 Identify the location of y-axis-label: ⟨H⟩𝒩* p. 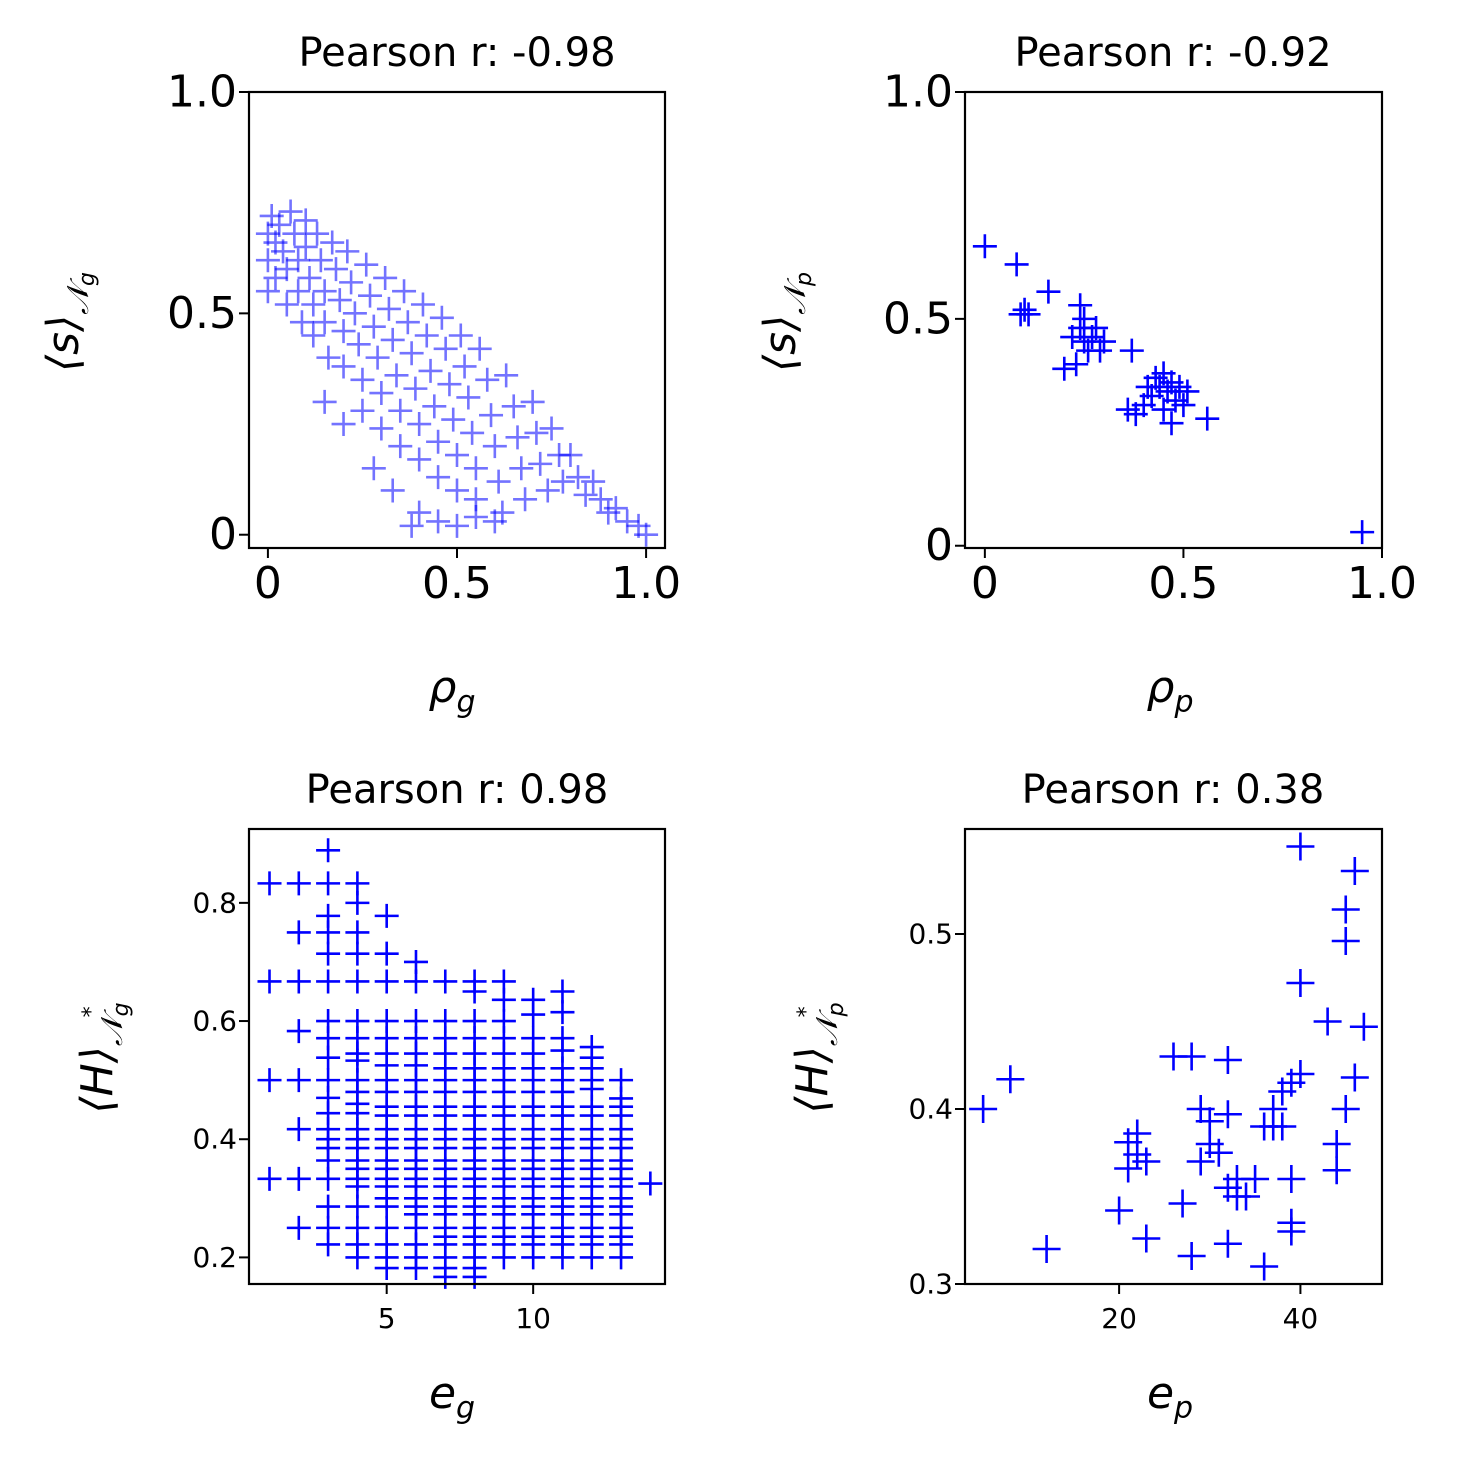
(818, 1057).